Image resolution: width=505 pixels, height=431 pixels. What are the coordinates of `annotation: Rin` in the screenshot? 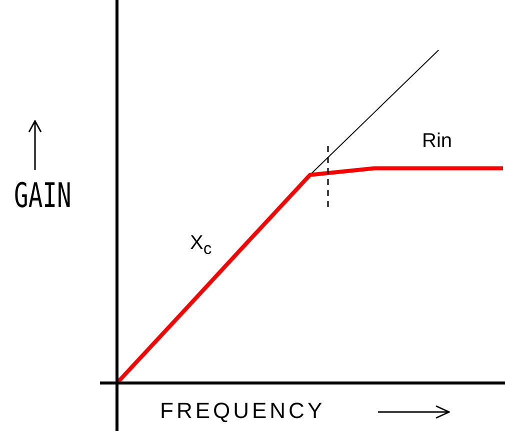 It's located at (437, 141).